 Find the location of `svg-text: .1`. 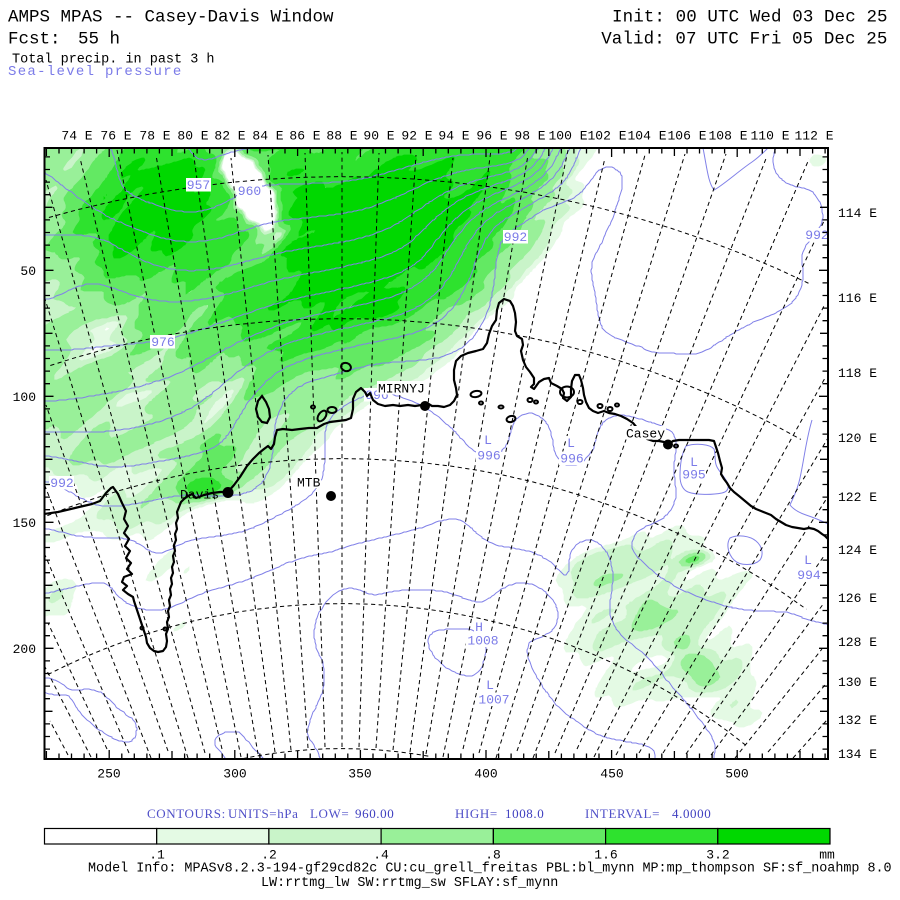

svg-text: .1 is located at coordinates (157, 855).